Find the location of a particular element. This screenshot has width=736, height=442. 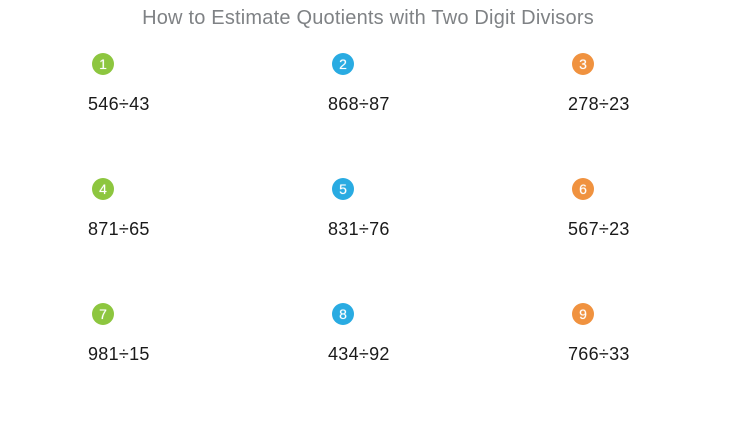

problem-expression: 868÷87 is located at coordinates (359, 104).